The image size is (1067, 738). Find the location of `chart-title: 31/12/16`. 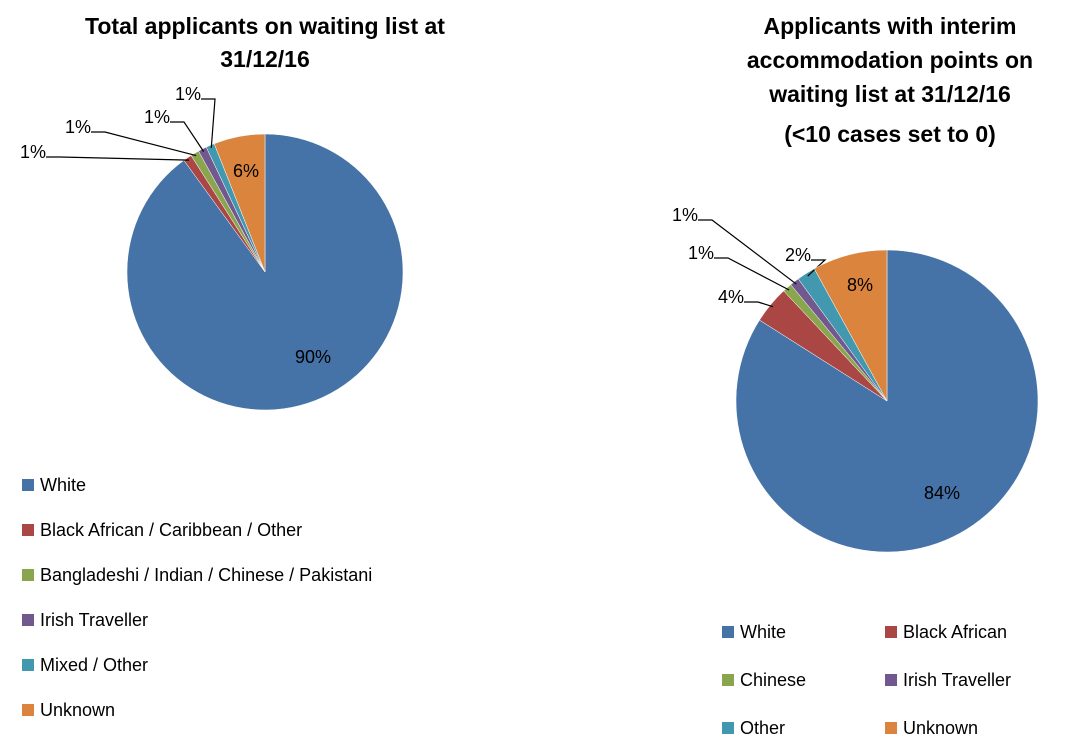

chart-title: 31/12/16 is located at coordinates (265, 59).